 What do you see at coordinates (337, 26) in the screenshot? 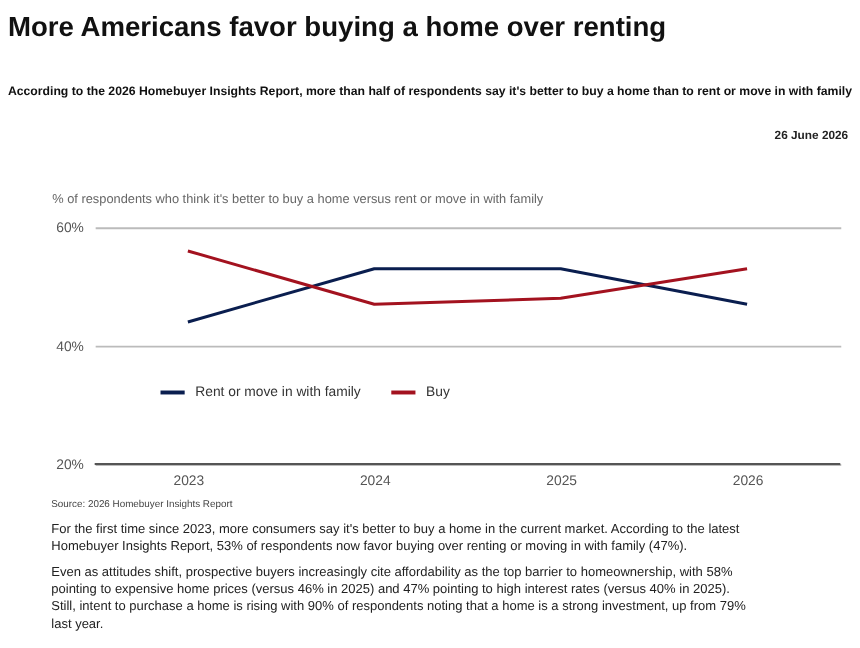
I see `chart-title: More Americans favor buying a home over renting` at bounding box center [337, 26].